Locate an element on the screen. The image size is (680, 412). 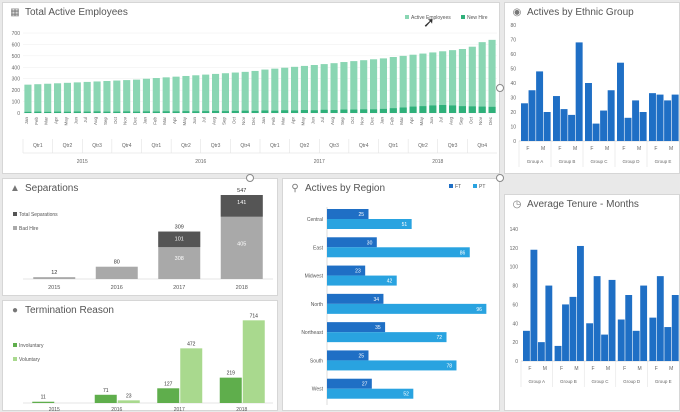
month-label: Jan is located at coordinates (381, 121).